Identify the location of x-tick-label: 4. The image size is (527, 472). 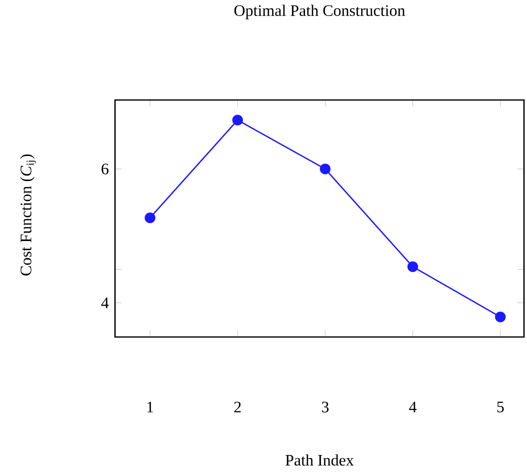
(413, 407).